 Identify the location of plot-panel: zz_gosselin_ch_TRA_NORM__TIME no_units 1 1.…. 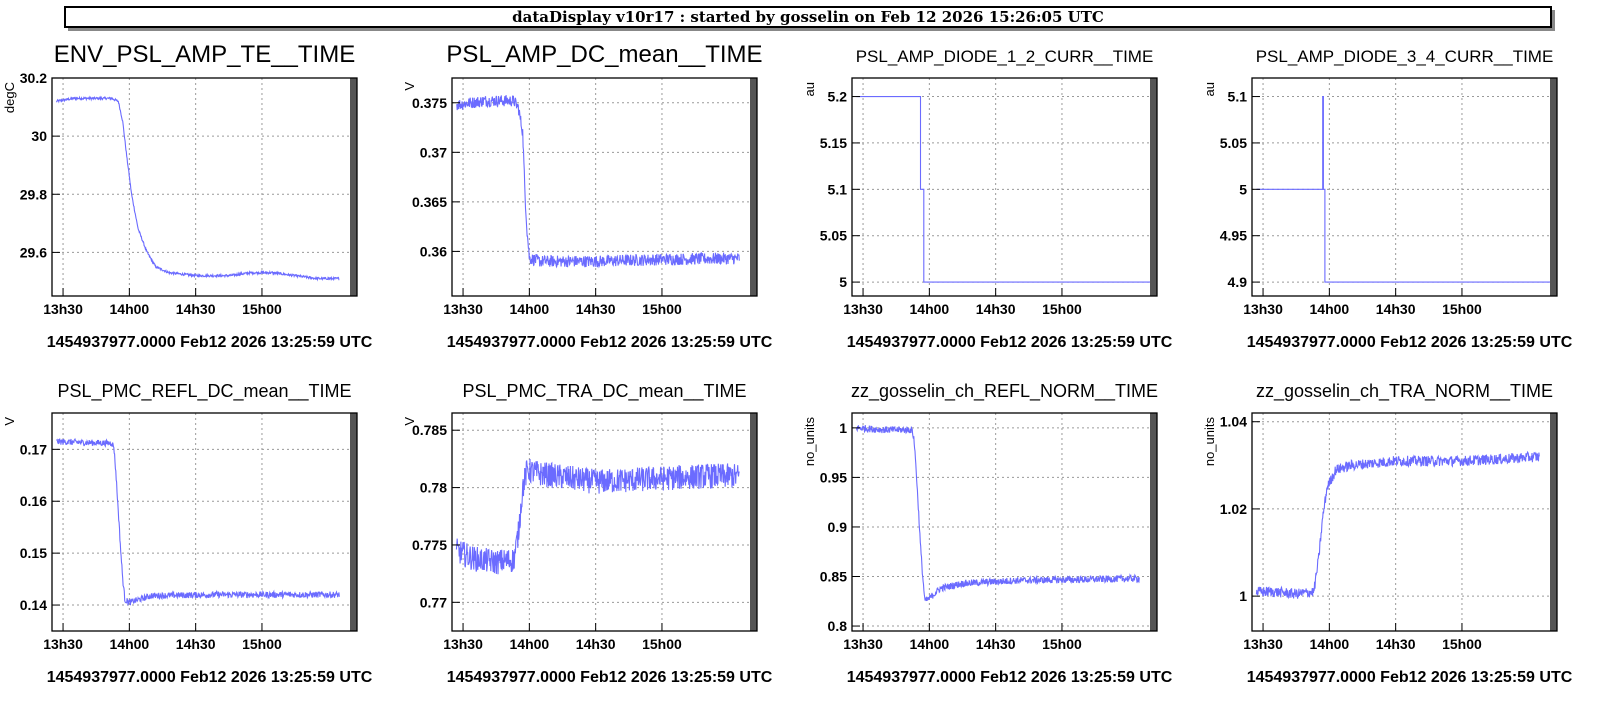
(1387, 533).